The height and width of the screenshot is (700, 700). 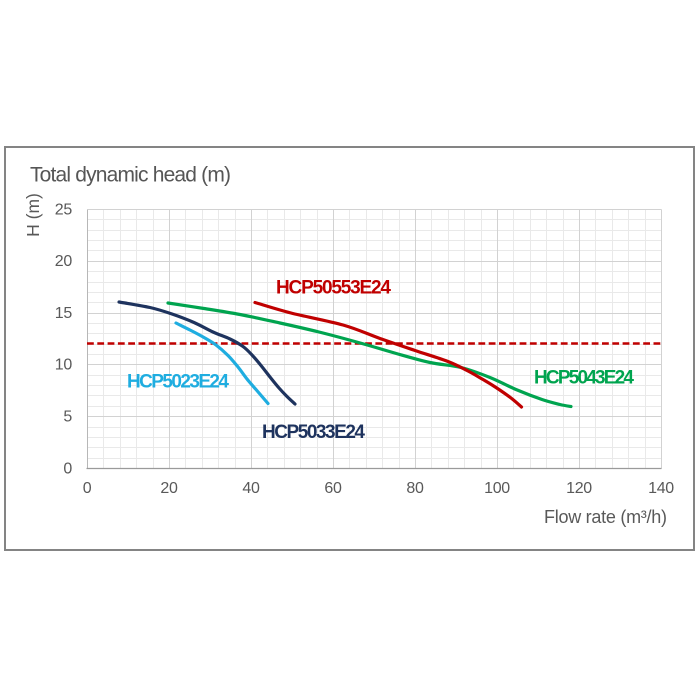 I want to click on svg-text: 10, so click(x=64, y=365).